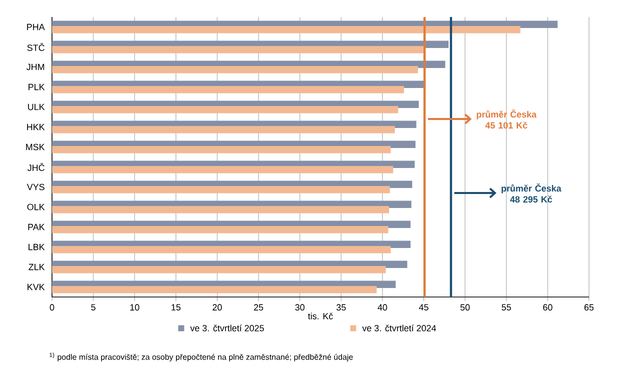 The image size is (636, 367). What do you see at coordinates (506, 307) in the screenshot?
I see `x-tick-label: 55` at bounding box center [506, 307].